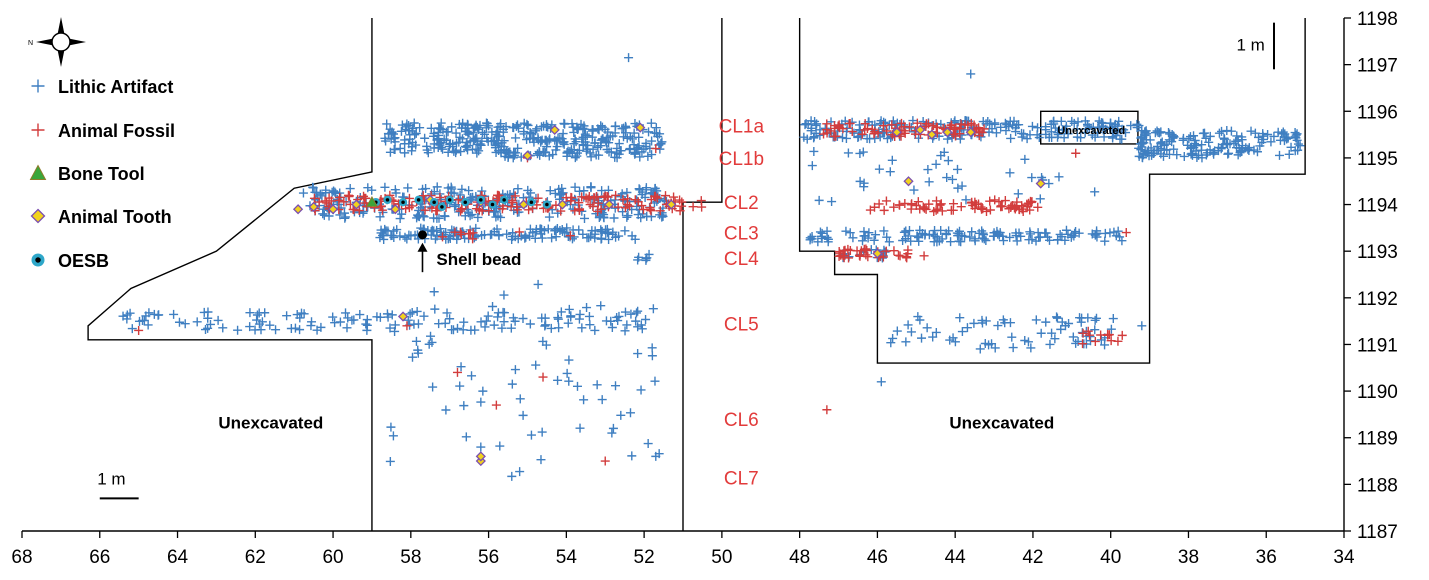 The image size is (1429, 580). What do you see at coordinates (741, 234) in the screenshot?
I see `layer-label: CL3` at bounding box center [741, 234].